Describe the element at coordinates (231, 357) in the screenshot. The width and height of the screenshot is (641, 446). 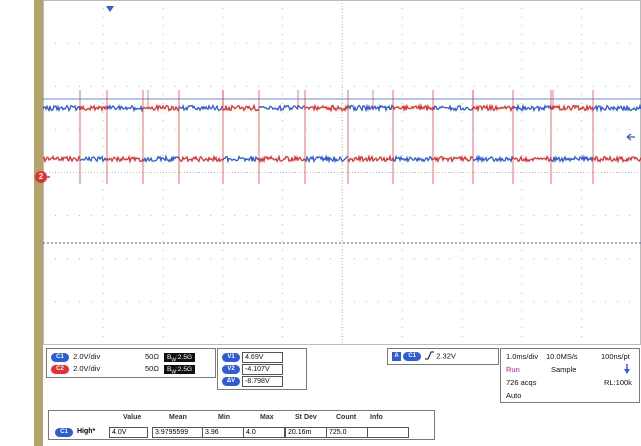
I see `cursor-v1-badge: V1` at that location.